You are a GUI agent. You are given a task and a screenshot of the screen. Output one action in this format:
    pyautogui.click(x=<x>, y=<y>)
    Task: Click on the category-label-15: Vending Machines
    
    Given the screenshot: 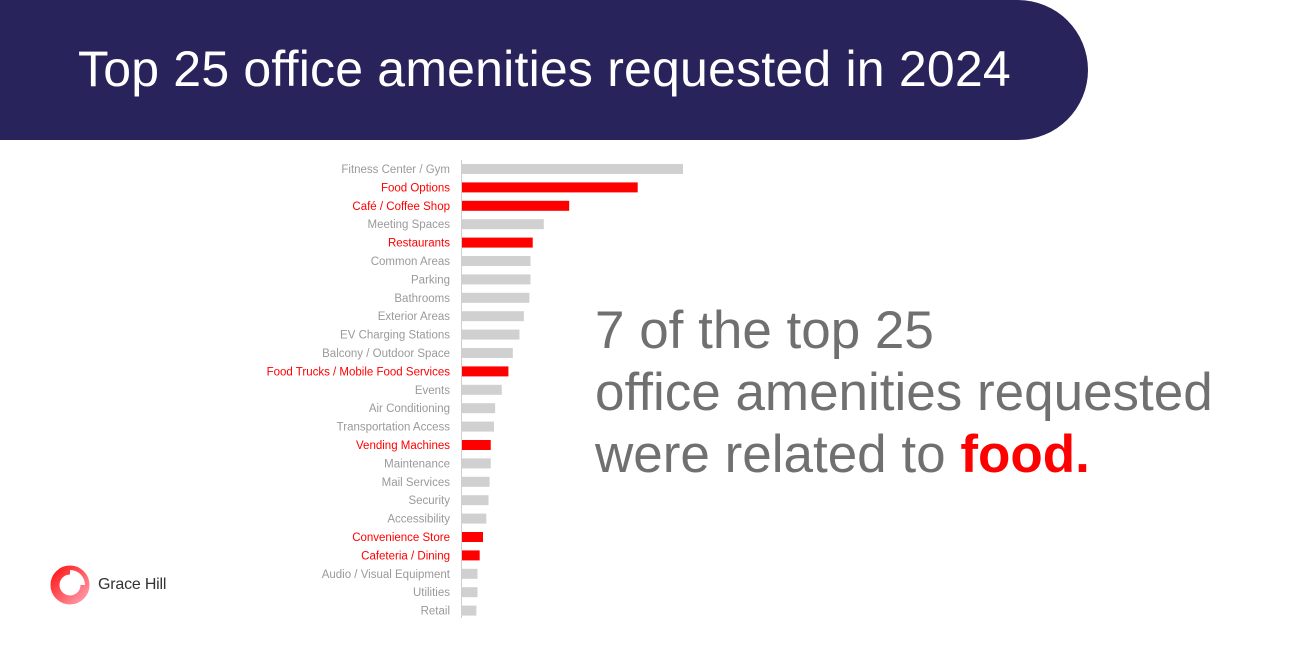 What is the action you would take?
    pyautogui.click(x=403, y=446)
    